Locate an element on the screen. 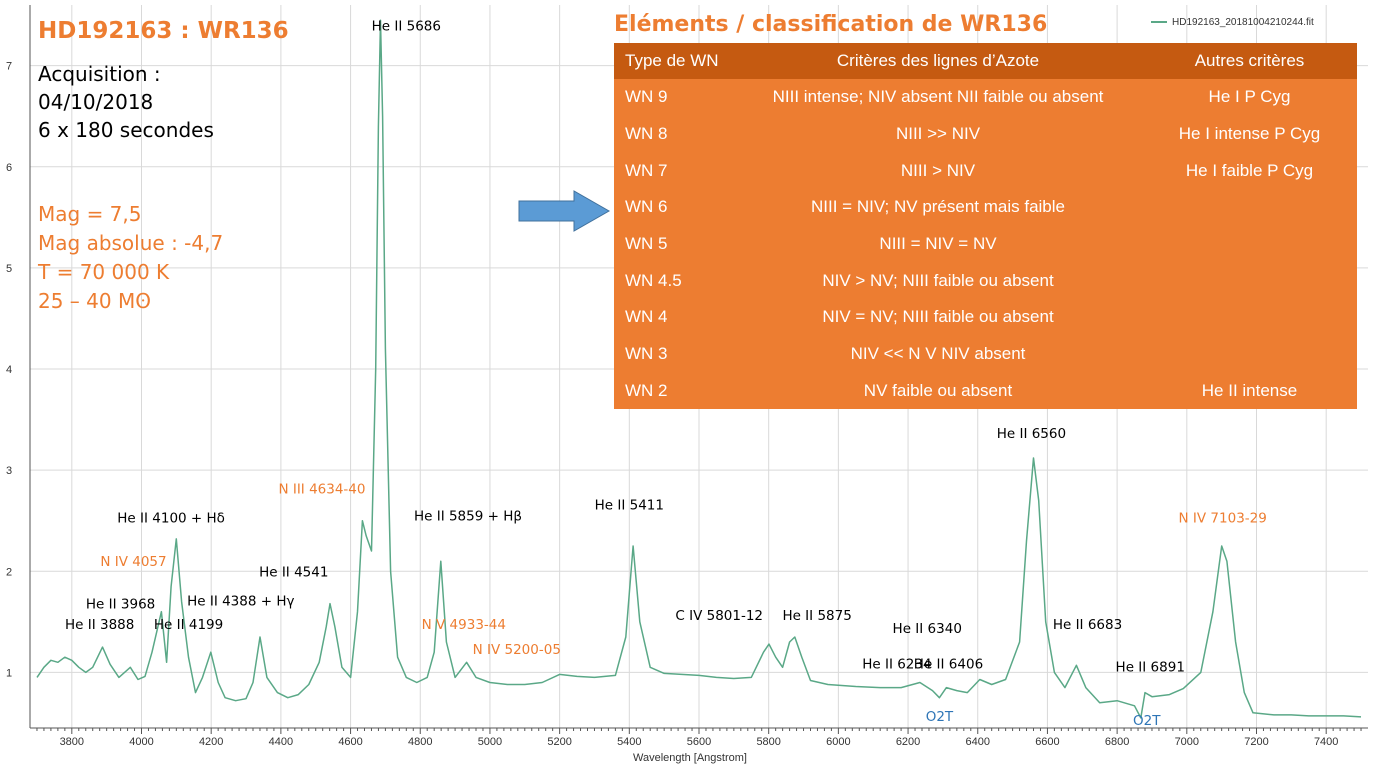  y-tick-label: 1 is located at coordinates (9, 673).